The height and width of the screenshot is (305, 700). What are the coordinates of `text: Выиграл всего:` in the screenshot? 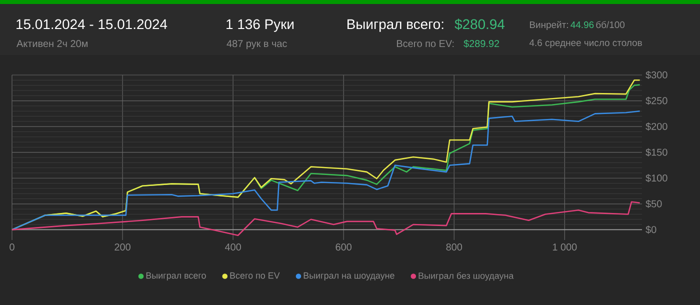 It's located at (395, 25).